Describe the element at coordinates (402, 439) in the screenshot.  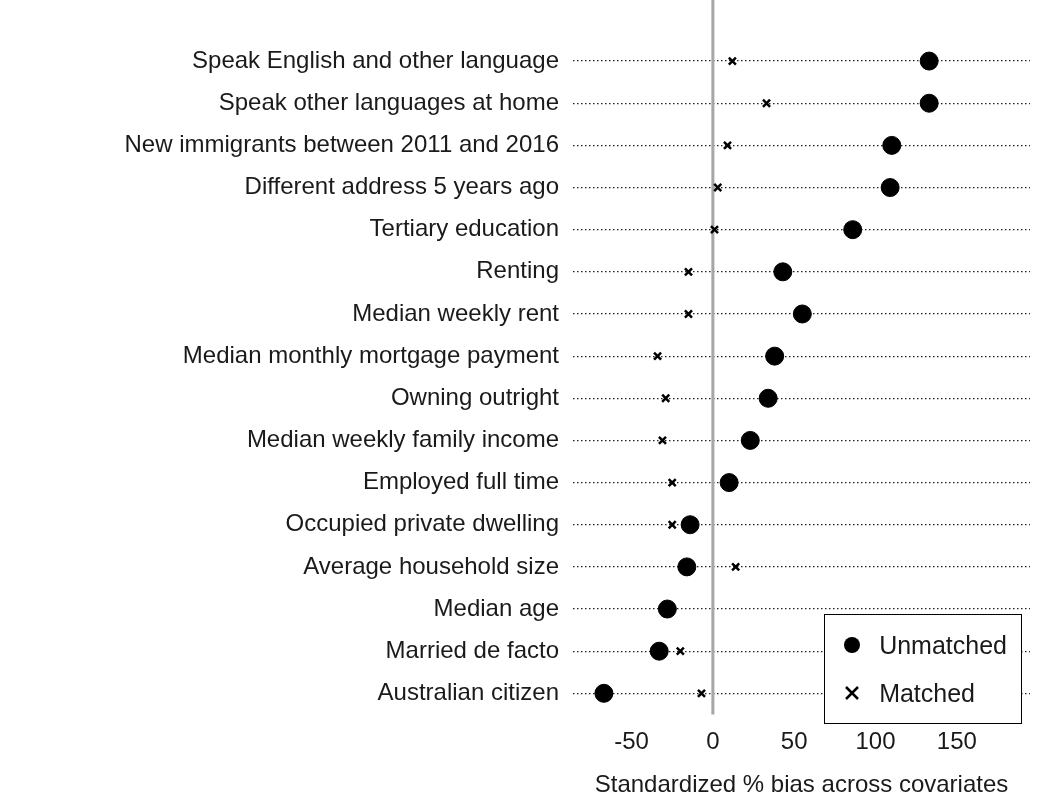
I see `y-tick-label: Median weekly family income` at that location.